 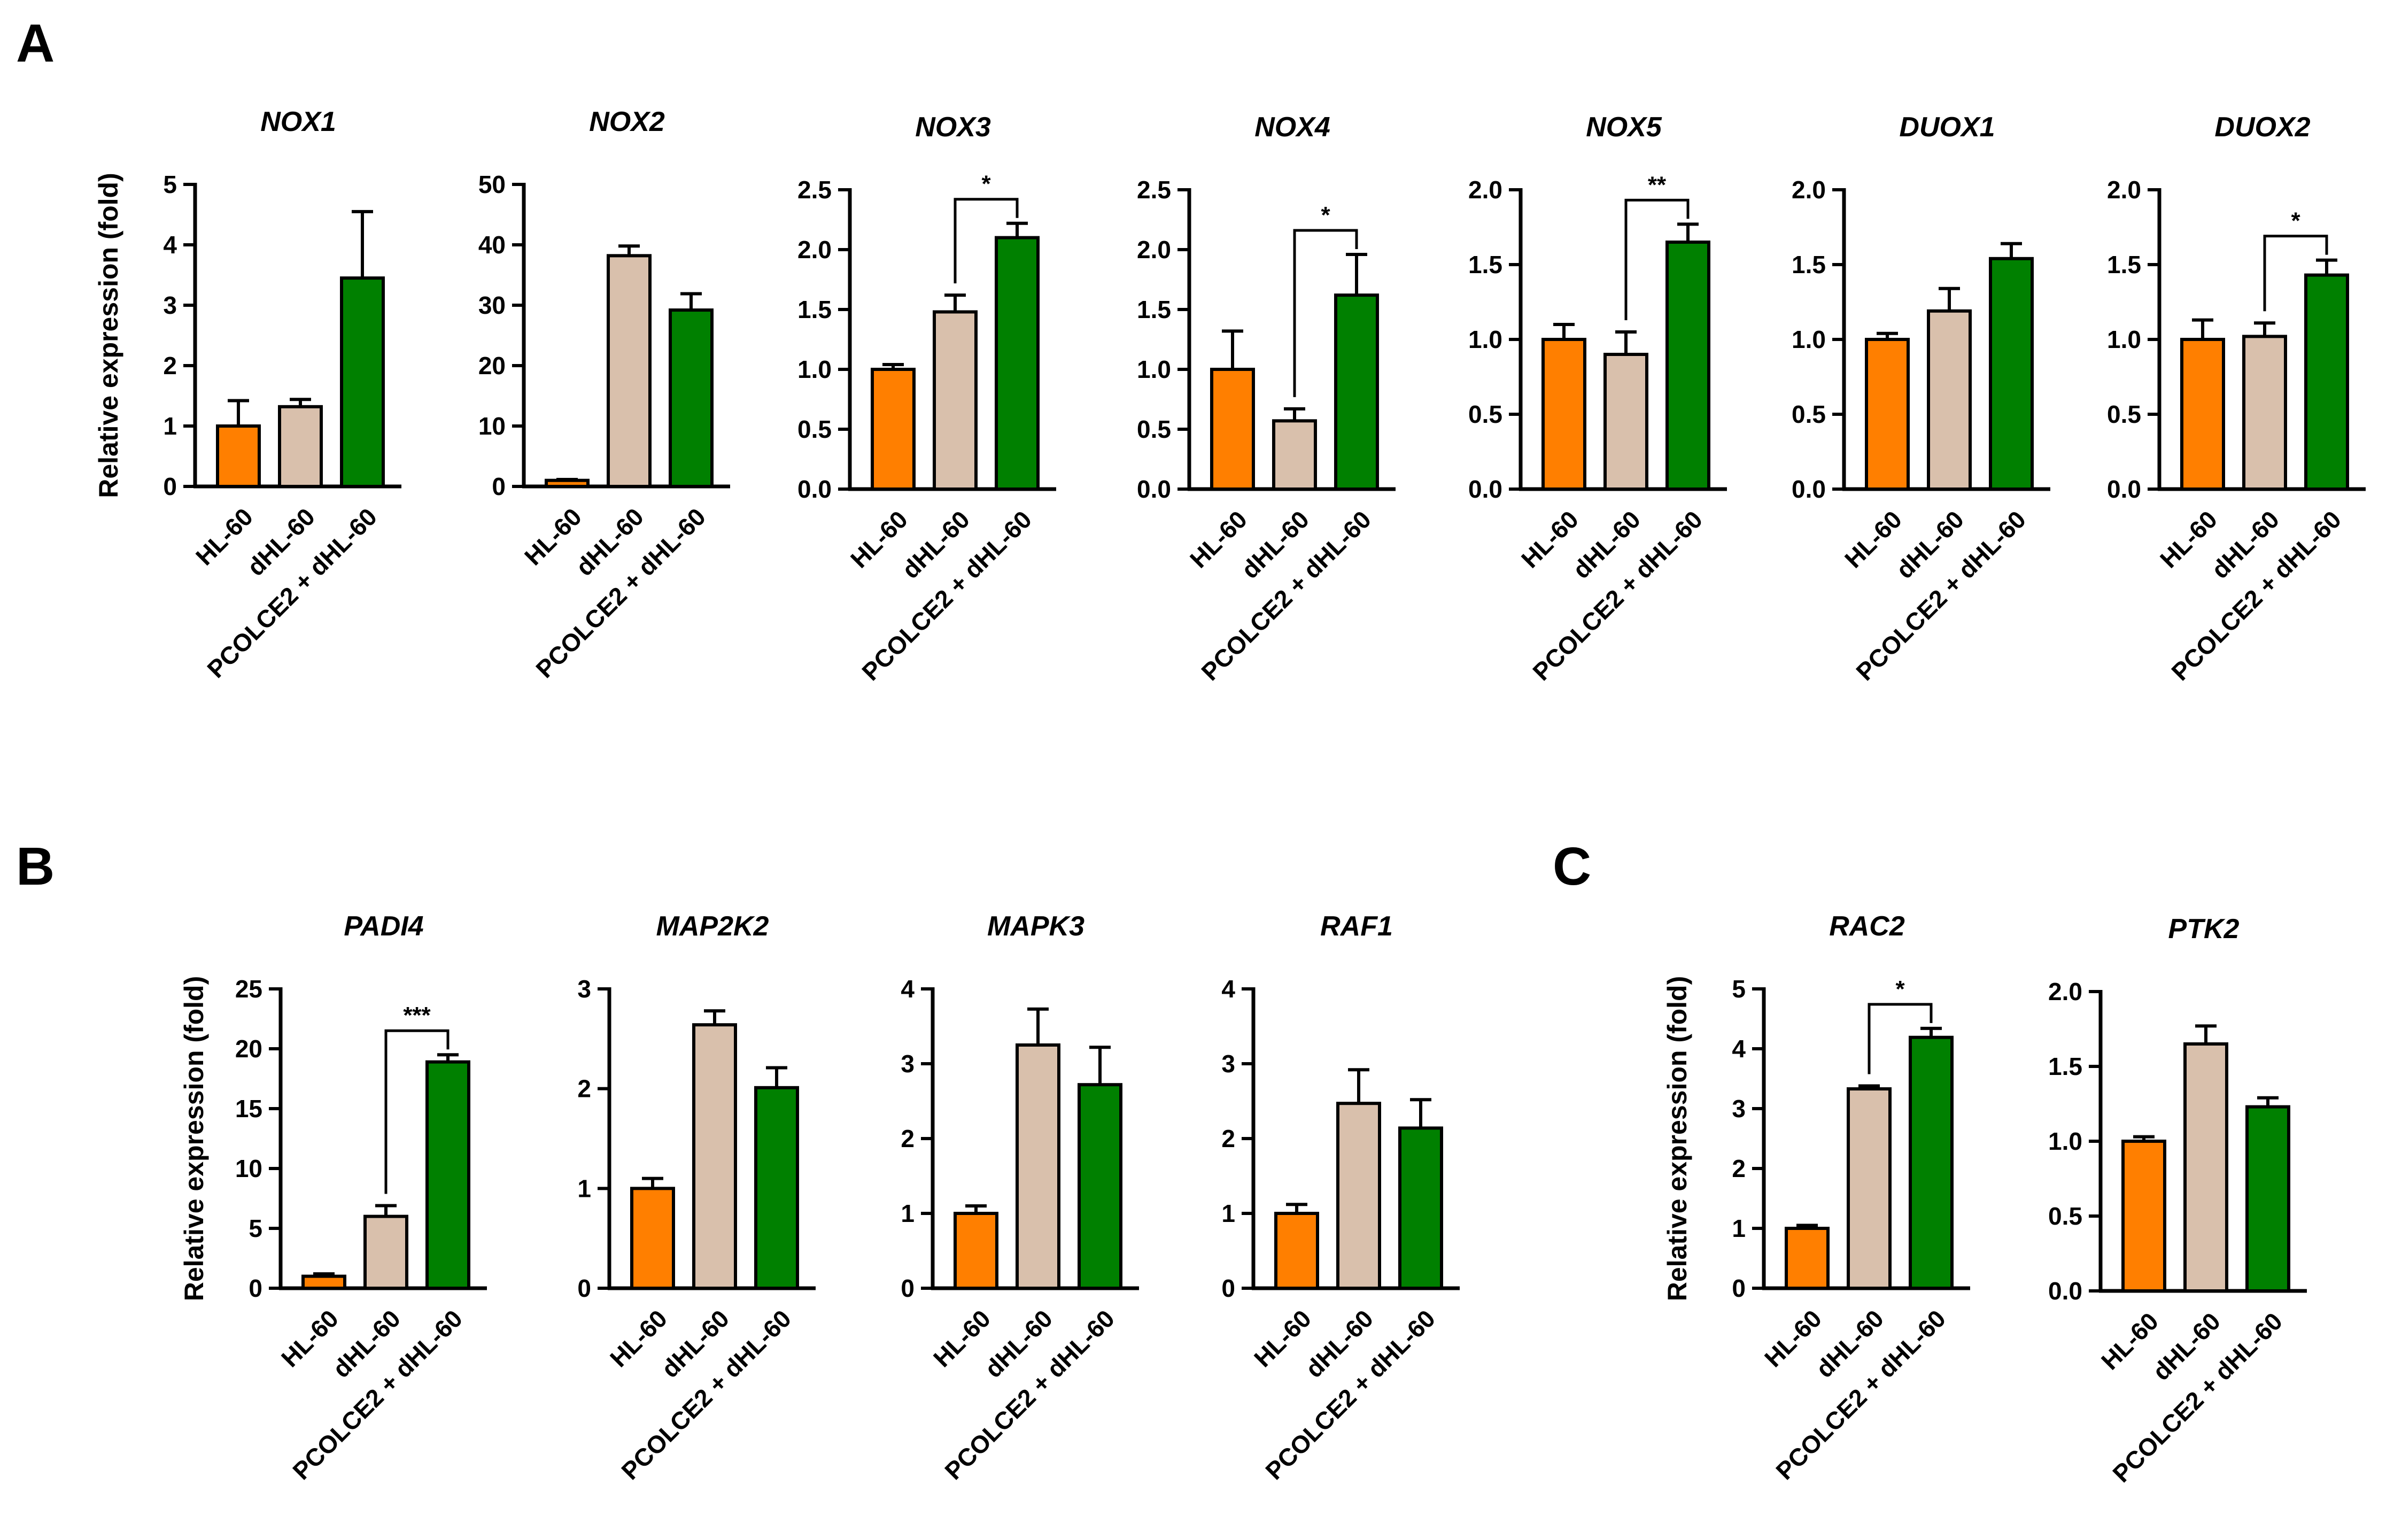 I want to click on y-tick-label: 50, so click(x=492, y=184).